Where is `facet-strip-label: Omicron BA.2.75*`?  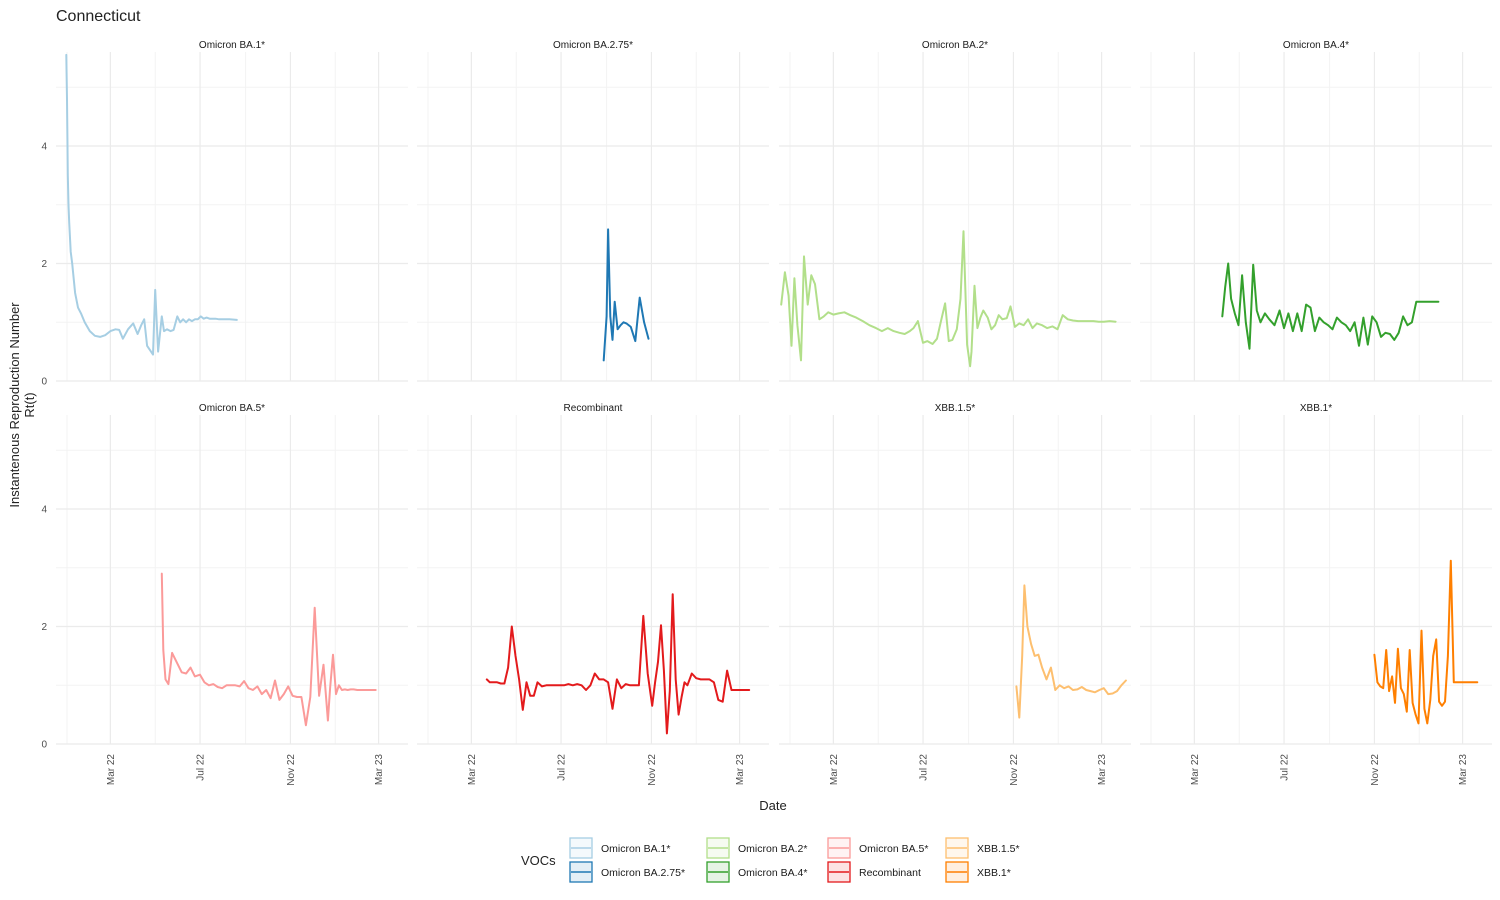
facet-strip-label: Omicron BA.2.75* is located at coordinates (593, 45).